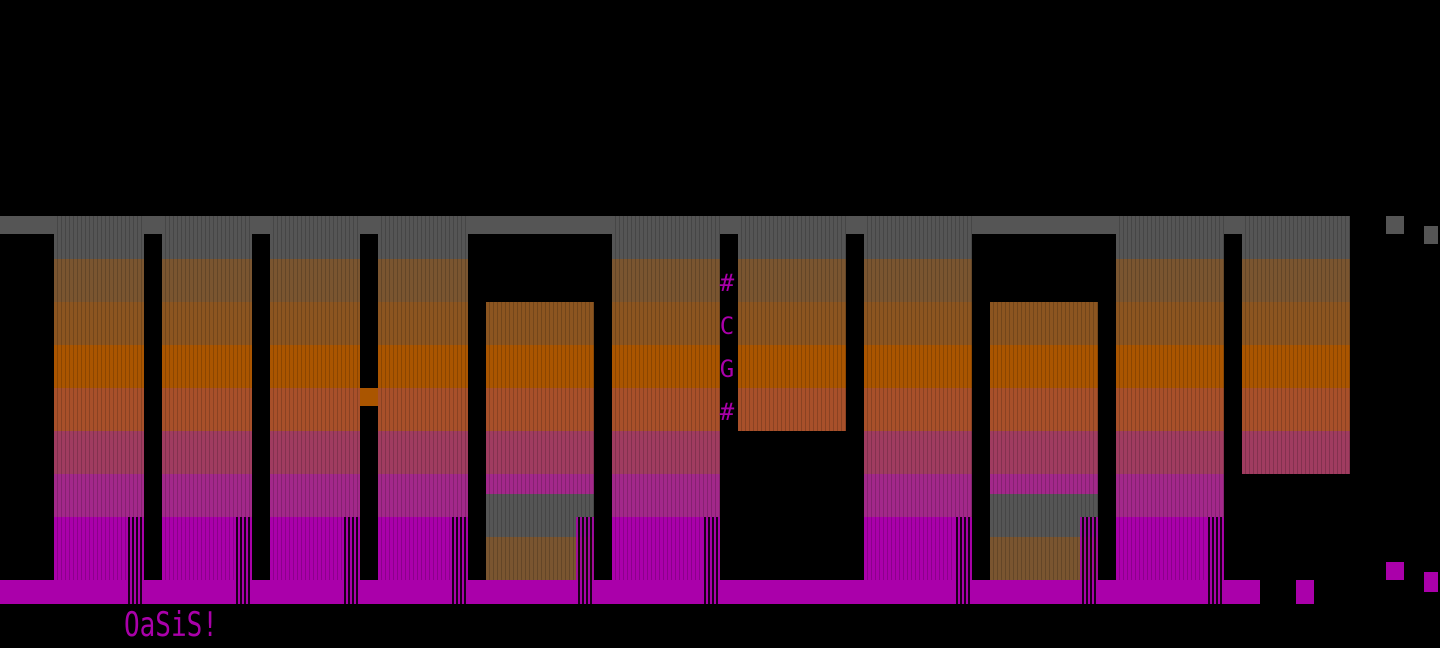  Describe the element at coordinates (1278, 592) in the screenshot. I see `gap-block` at that location.